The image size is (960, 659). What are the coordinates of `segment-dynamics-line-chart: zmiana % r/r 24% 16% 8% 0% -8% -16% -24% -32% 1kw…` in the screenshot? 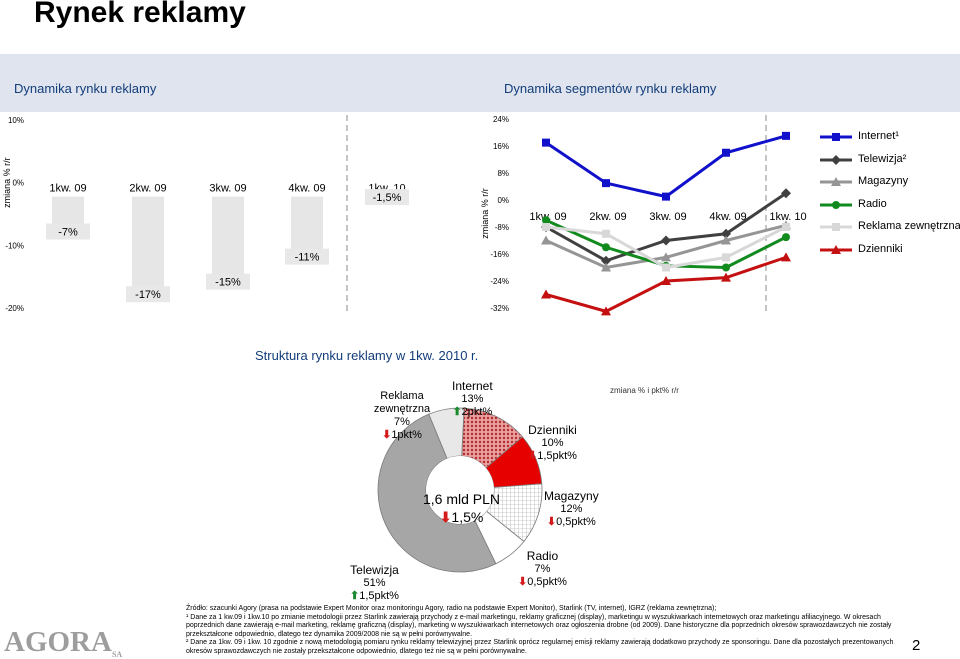 It's located at (643, 215).